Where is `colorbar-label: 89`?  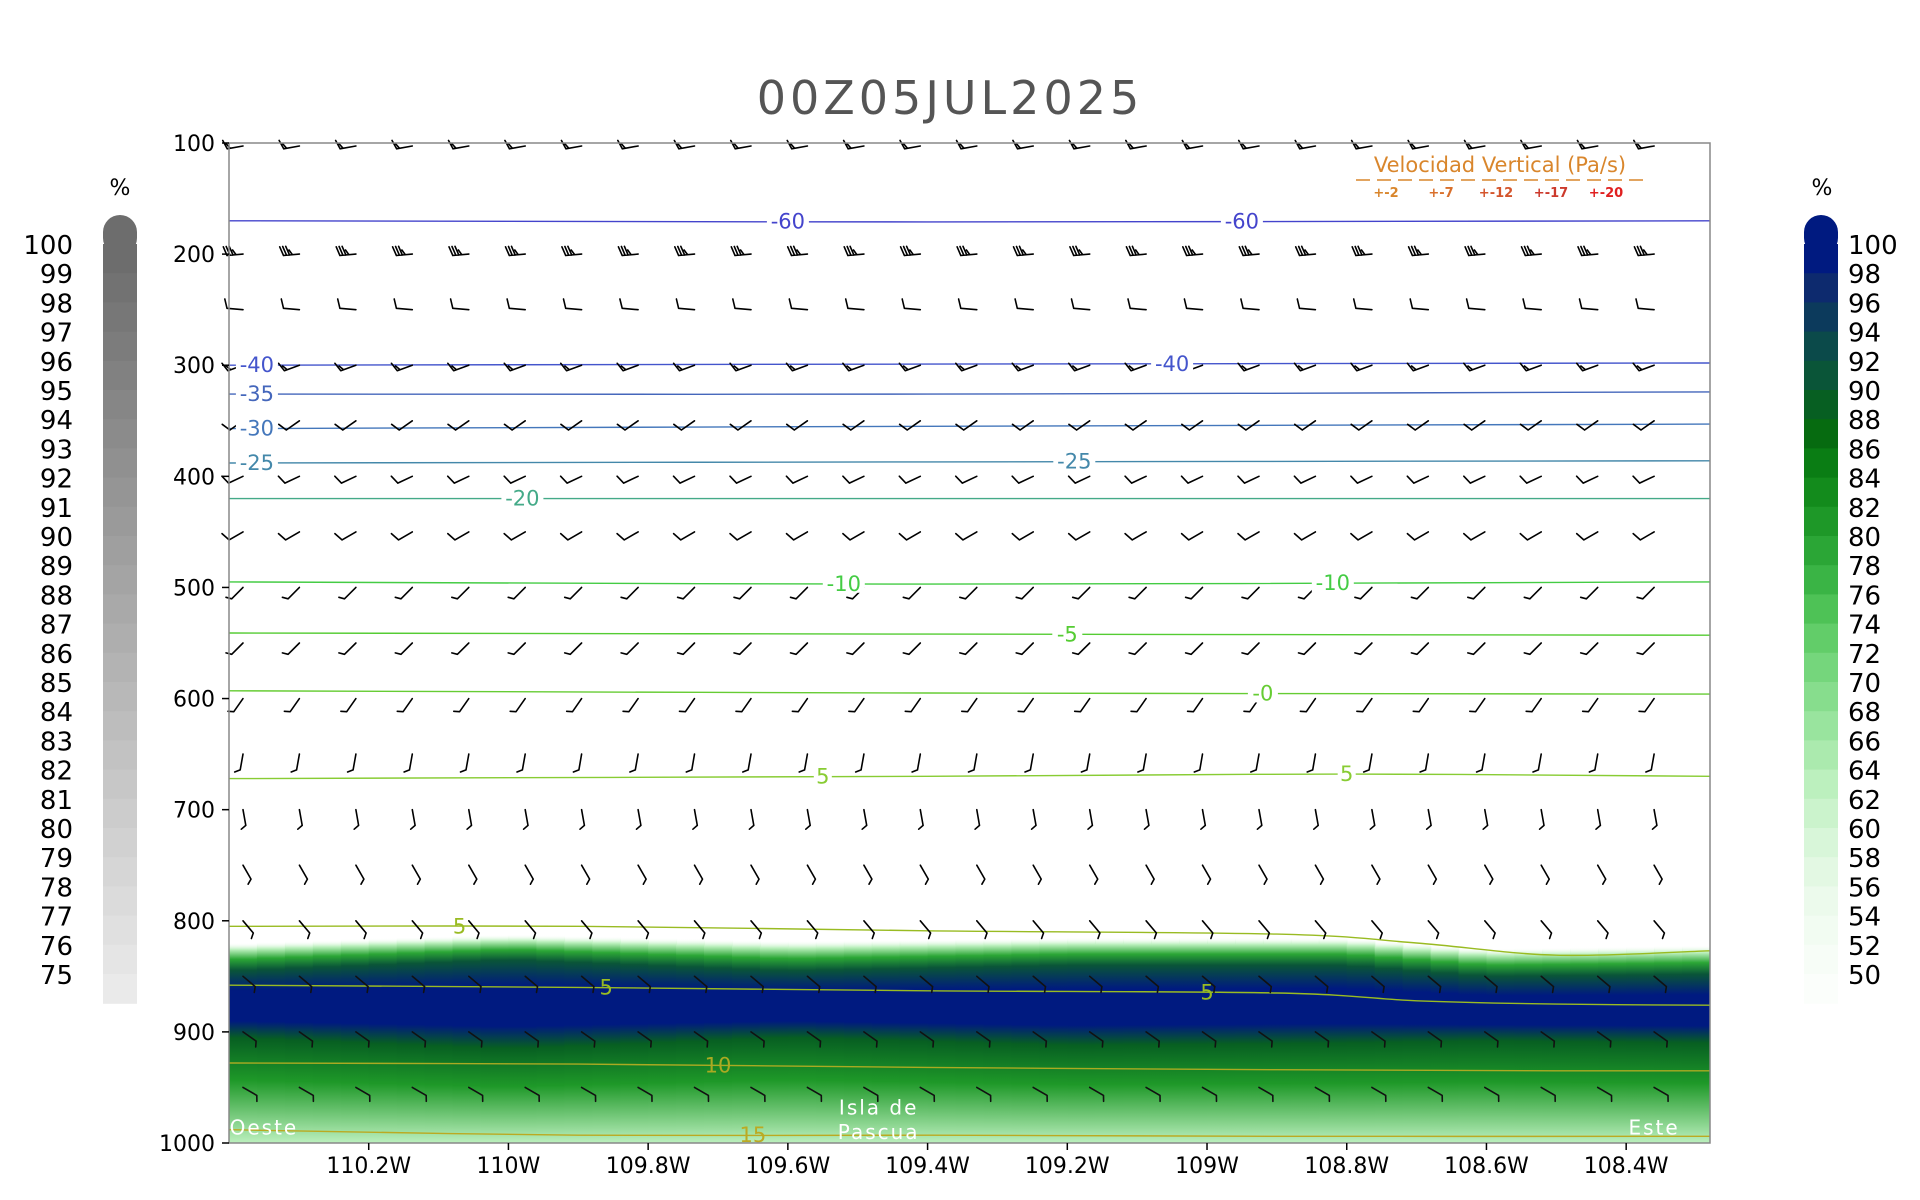
colorbar-label: 89 is located at coordinates (56, 567).